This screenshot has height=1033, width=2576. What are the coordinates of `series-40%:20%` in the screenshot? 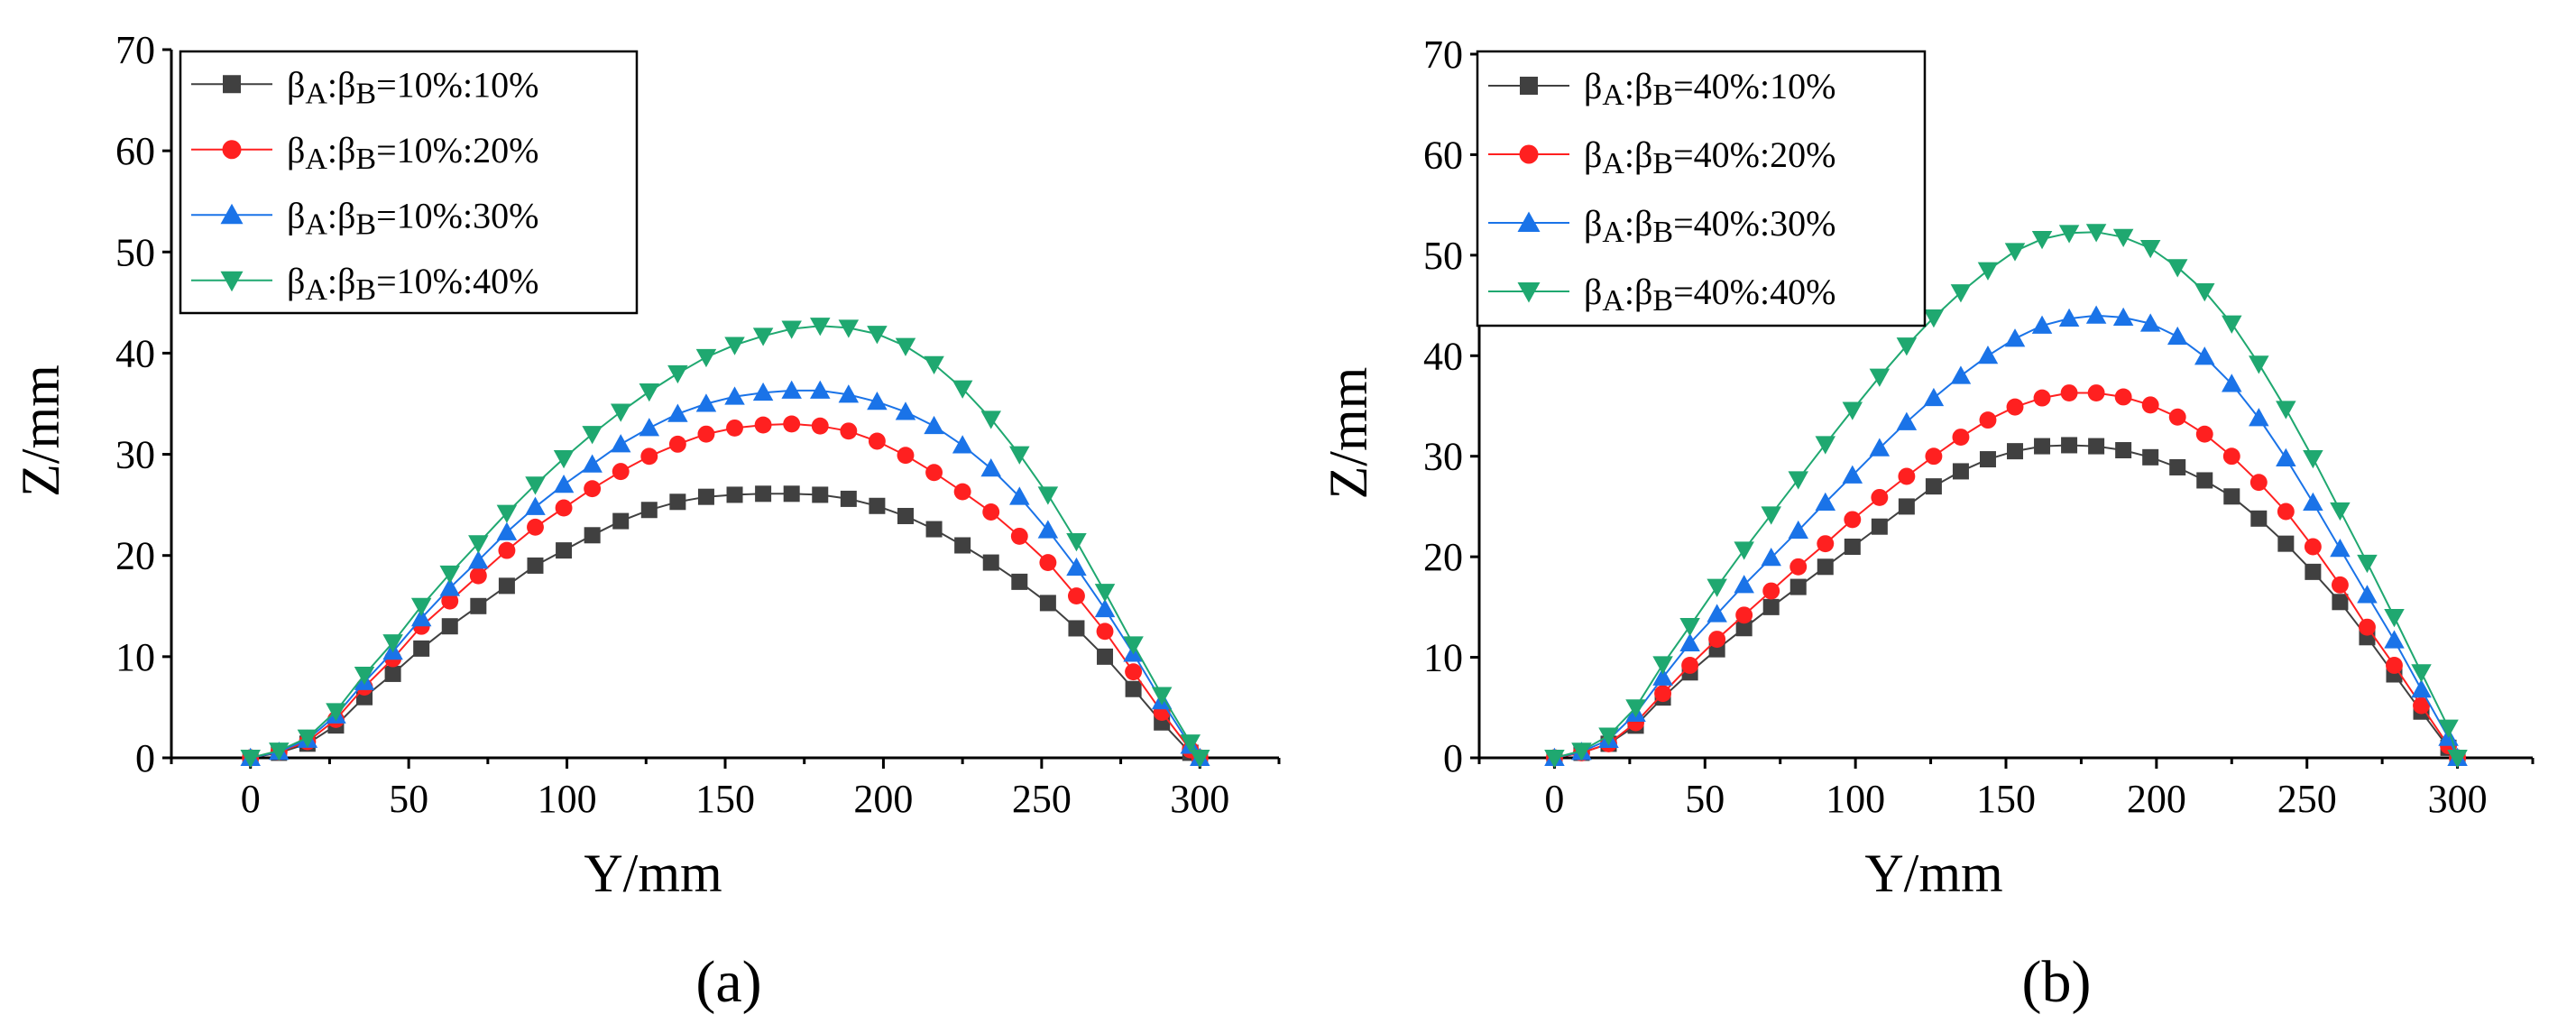 It's located at (2006, 575).